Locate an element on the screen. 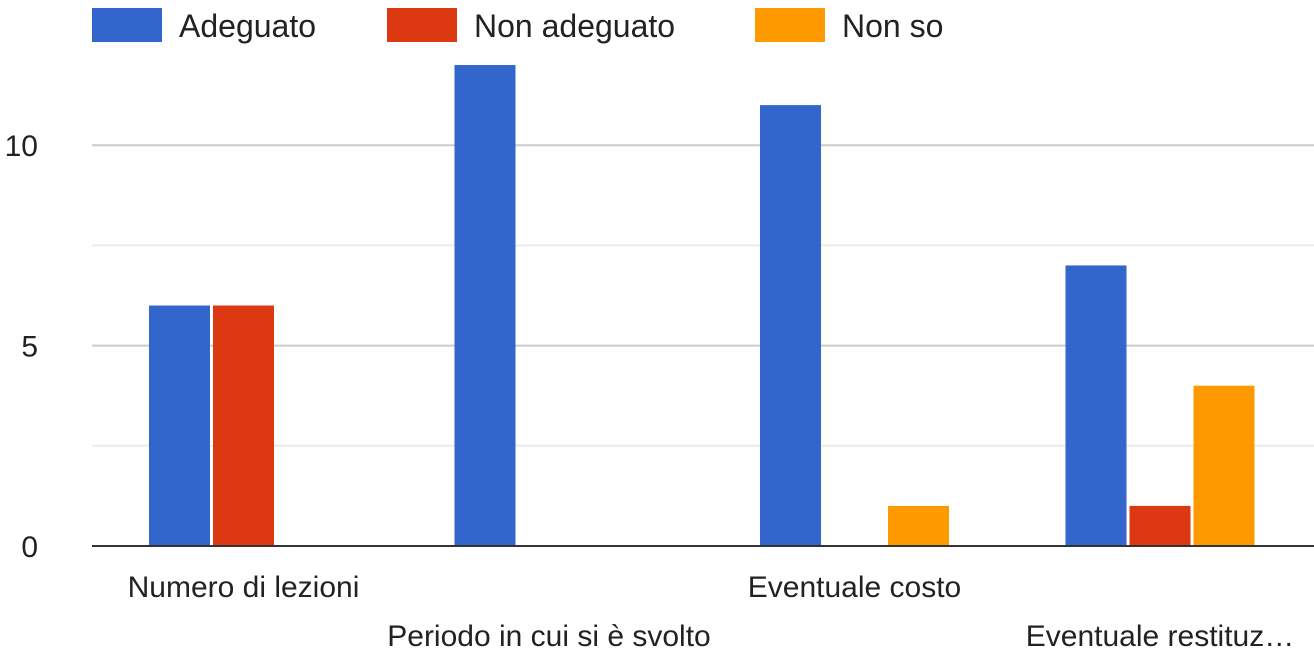 The height and width of the screenshot is (656, 1314). legend-item: Adeguato is located at coordinates (204, 26).